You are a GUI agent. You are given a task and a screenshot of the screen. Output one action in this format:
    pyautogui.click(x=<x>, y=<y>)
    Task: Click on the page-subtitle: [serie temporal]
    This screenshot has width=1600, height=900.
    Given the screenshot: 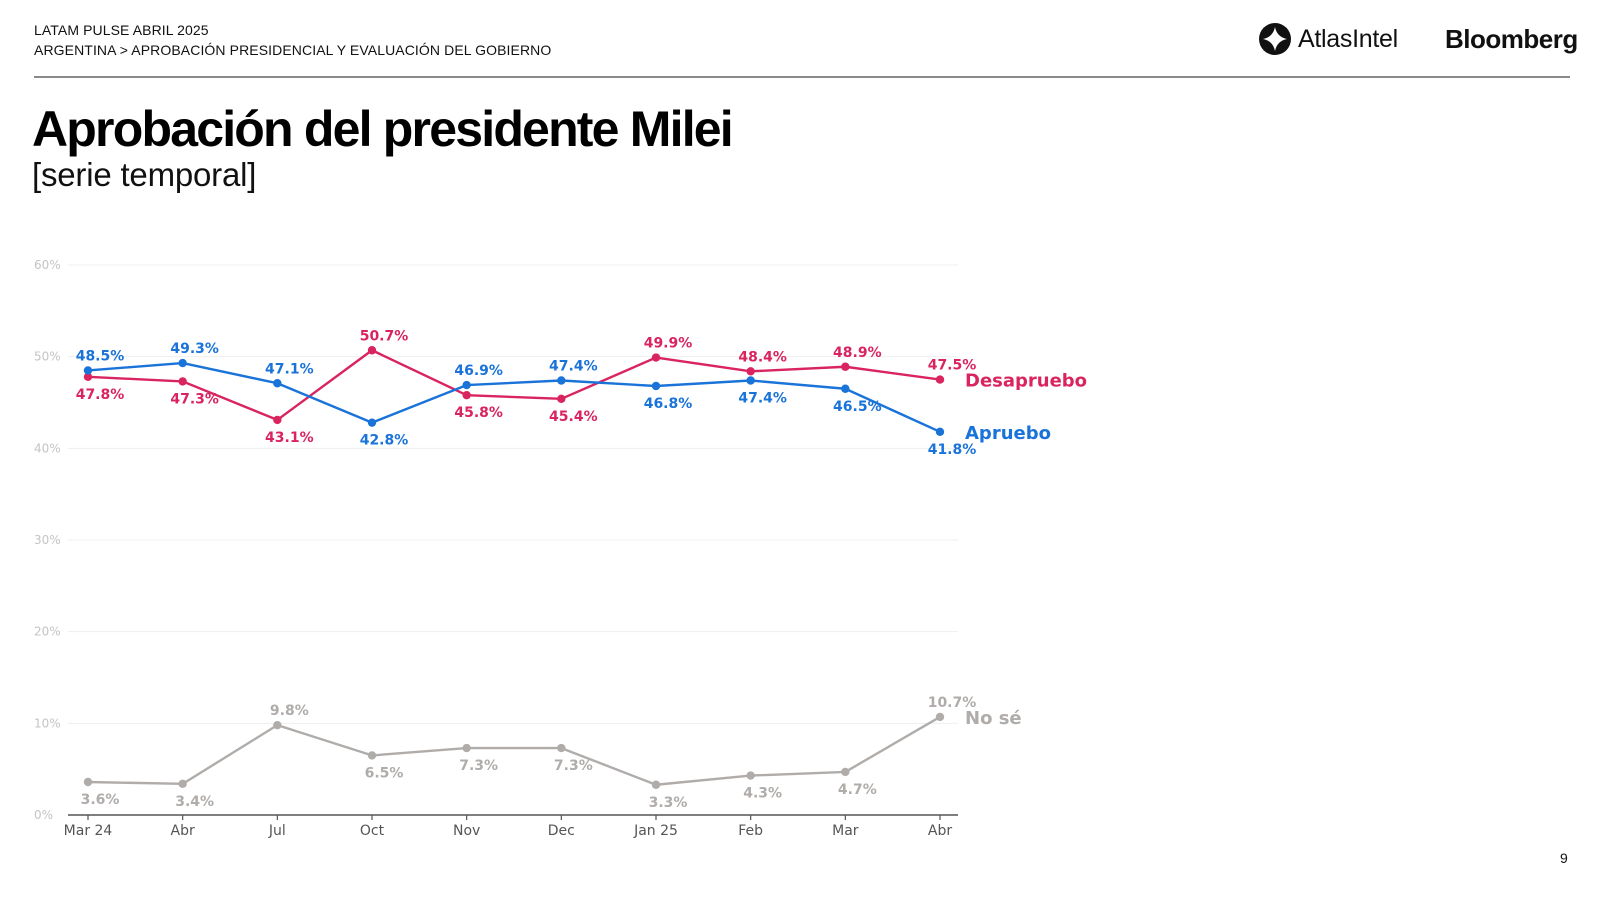 What is the action you would take?
    pyautogui.click(x=144, y=174)
    